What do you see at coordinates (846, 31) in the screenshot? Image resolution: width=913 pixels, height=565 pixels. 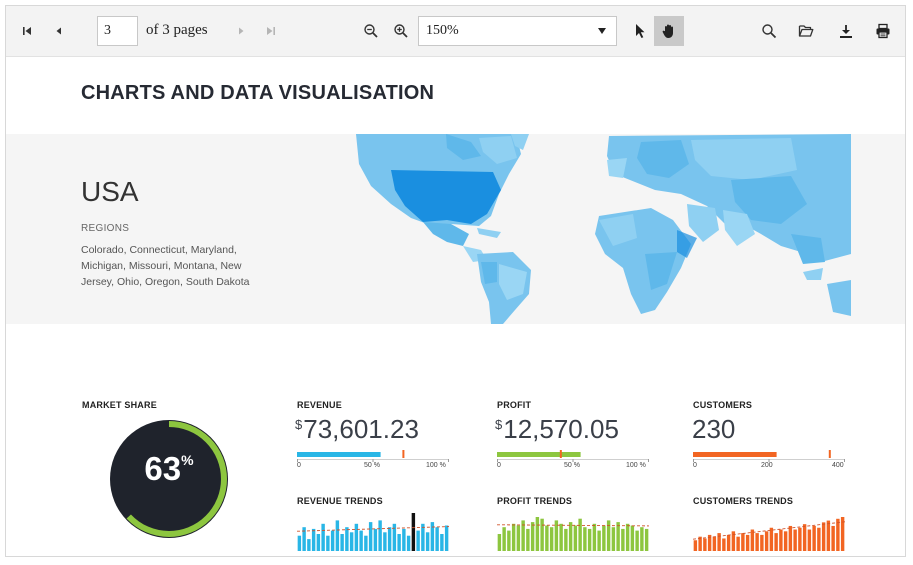 I see `download-button` at bounding box center [846, 31].